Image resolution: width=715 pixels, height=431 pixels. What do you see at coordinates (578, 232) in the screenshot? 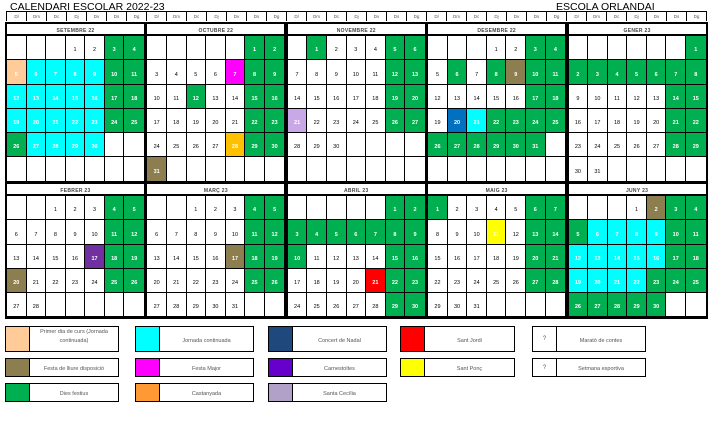
I see `day-cell: 5` at bounding box center [578, 232].